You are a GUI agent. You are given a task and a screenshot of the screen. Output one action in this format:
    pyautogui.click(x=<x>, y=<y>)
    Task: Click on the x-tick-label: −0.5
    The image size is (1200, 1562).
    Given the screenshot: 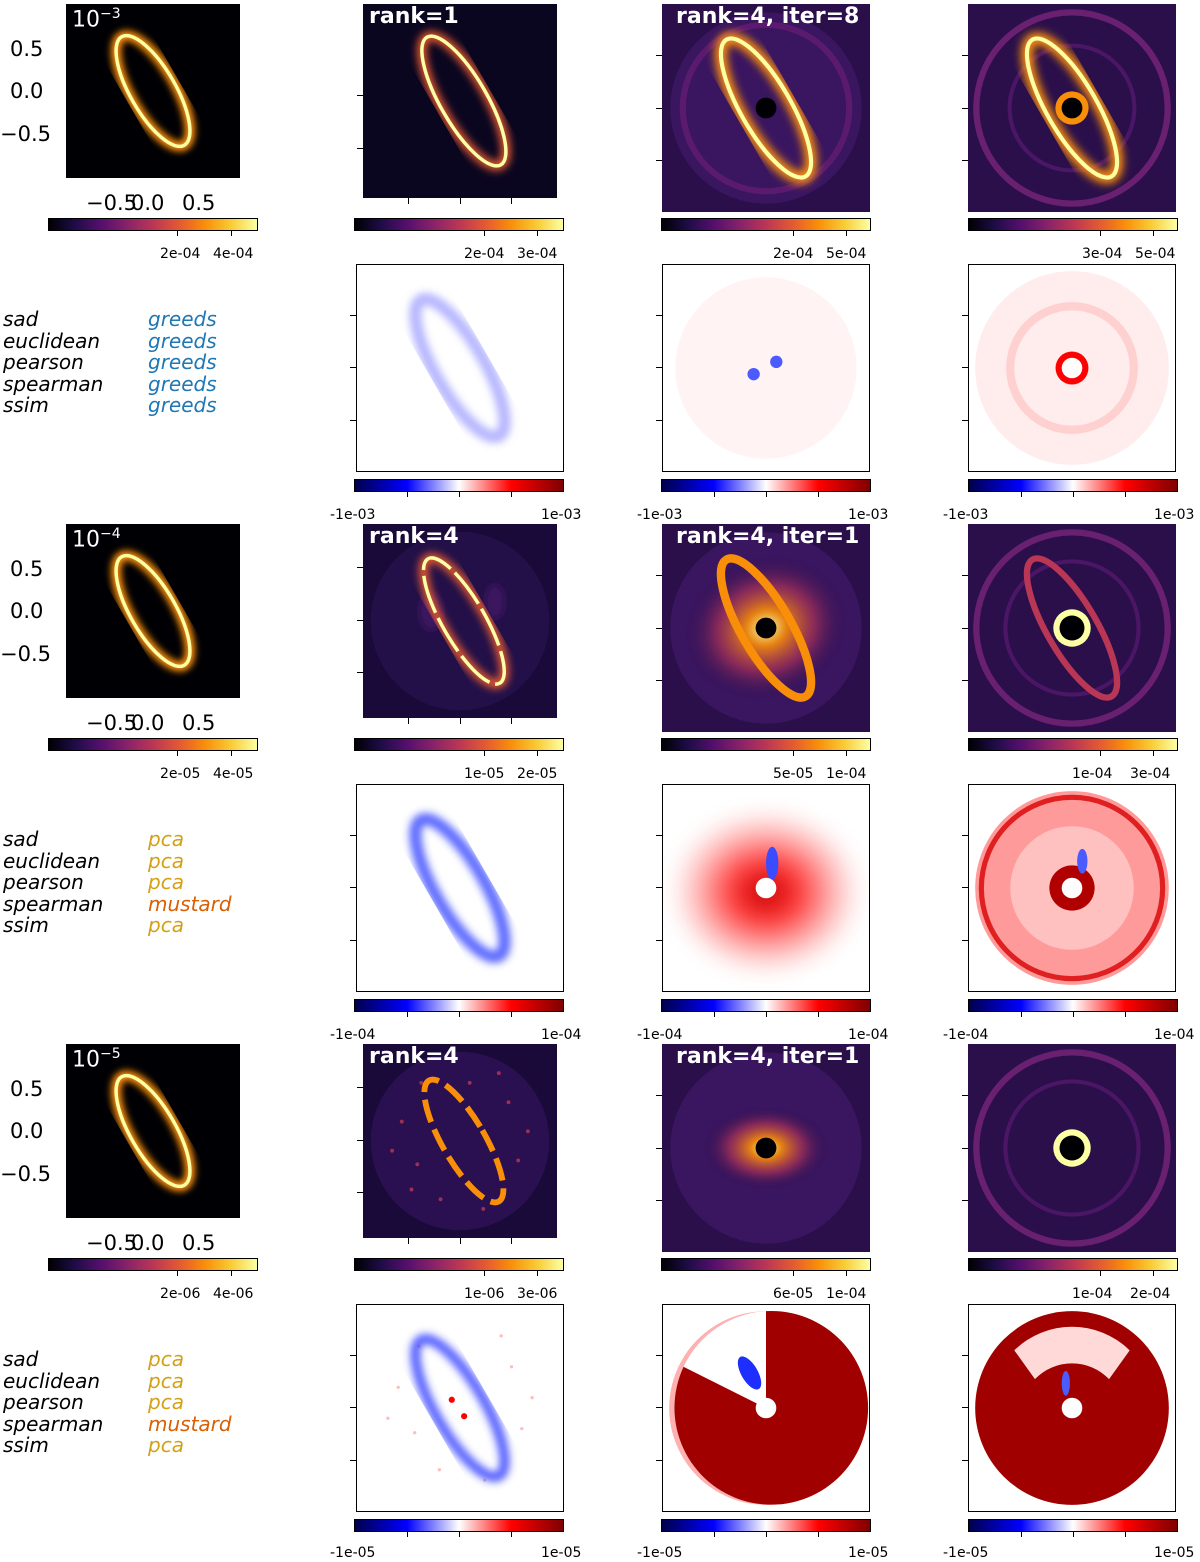 What is the action you would take?
    pyautogui.click(x=111, y=1243)
    